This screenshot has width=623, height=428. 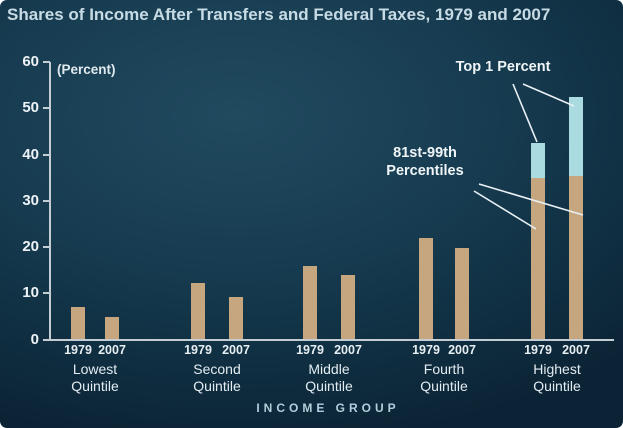 What do you see at coordinates (538, 258) in the screenshot?
I see `bar-1979-highest-quintile-81st-99th-segment` at bounding box center [538, 258].